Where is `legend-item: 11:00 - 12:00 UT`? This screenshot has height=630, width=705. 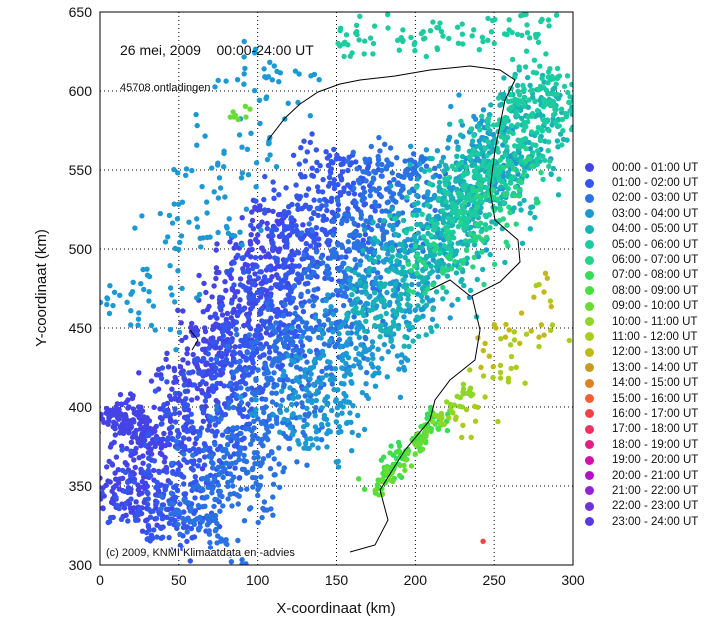 legend-item: 11:00 - 12:00 UT is located at coordinates (641, 336).